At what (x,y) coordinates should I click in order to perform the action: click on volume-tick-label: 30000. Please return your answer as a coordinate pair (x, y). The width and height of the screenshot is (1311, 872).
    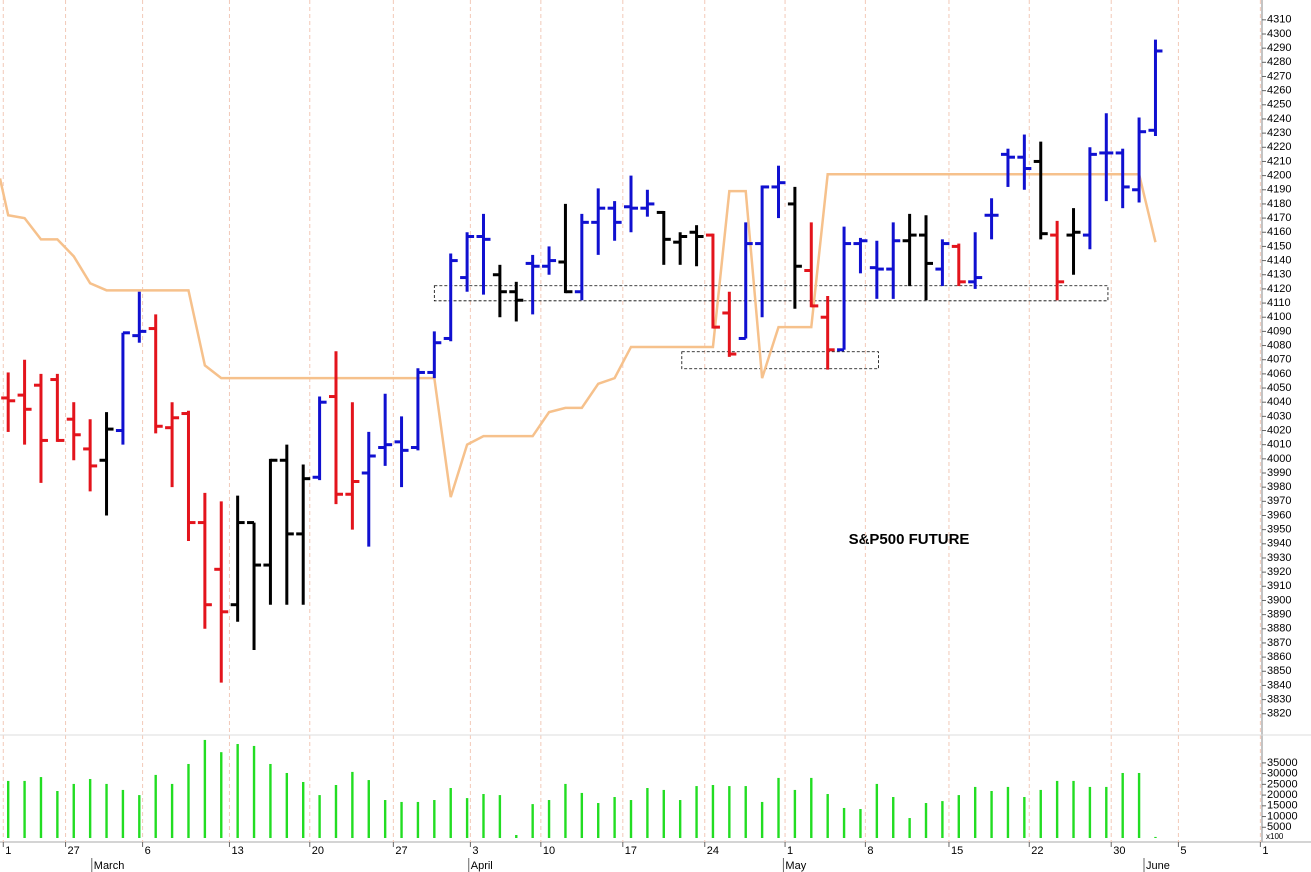
    Looking at the image, I should click on (1282, 774).